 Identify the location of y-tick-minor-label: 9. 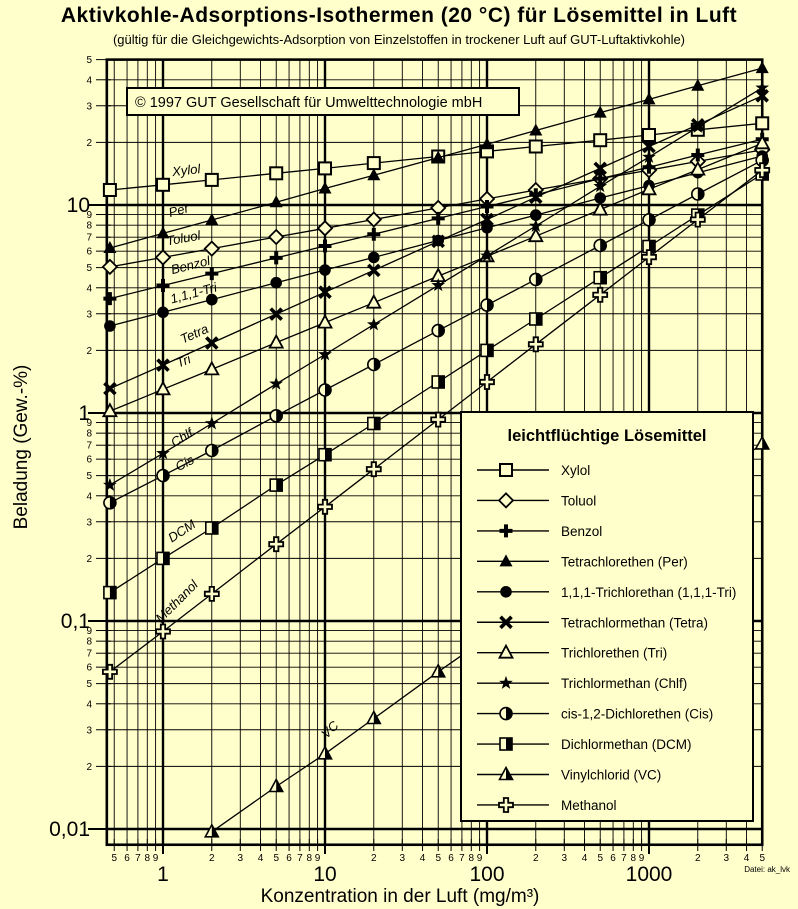
(89, 423).